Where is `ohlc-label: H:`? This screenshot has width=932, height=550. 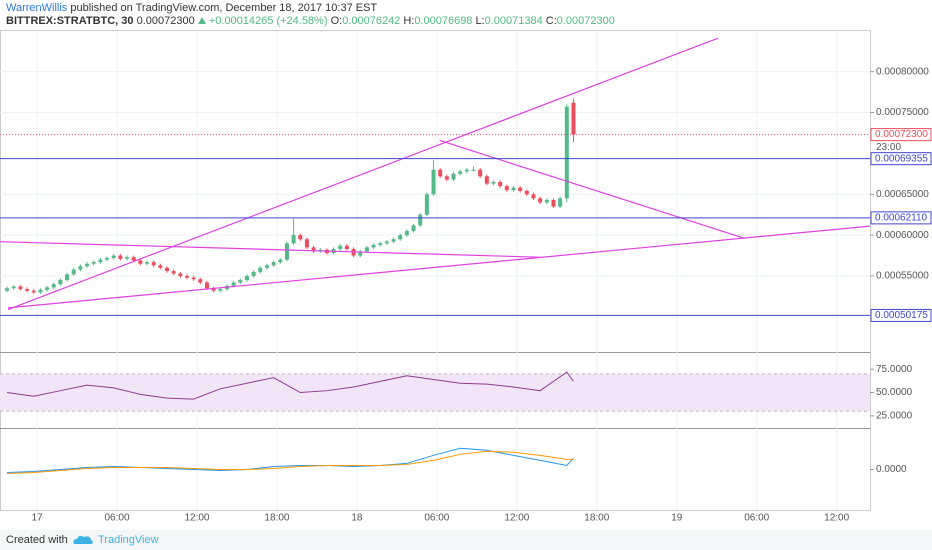 ohlc-label: H: is located at coordinates (409, 21).